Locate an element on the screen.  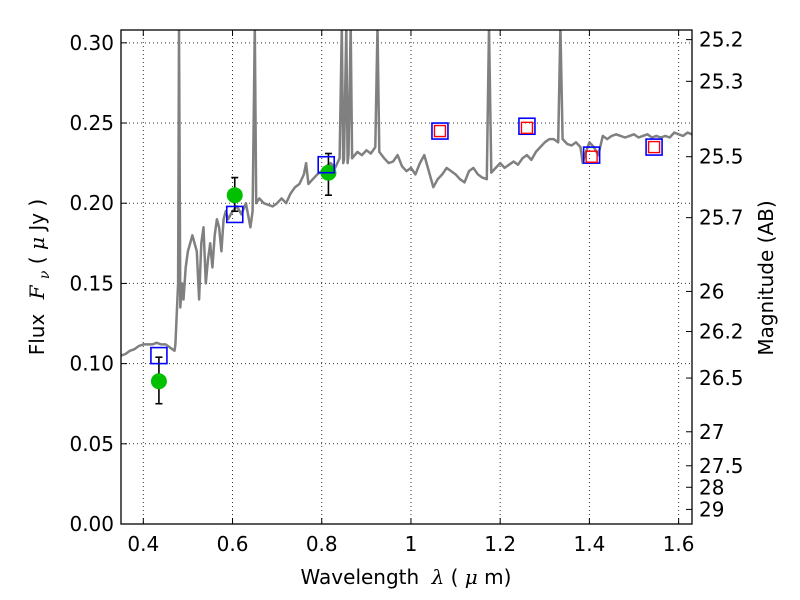
x-tick-label: 0.8 is located at coordinates (322, 544).